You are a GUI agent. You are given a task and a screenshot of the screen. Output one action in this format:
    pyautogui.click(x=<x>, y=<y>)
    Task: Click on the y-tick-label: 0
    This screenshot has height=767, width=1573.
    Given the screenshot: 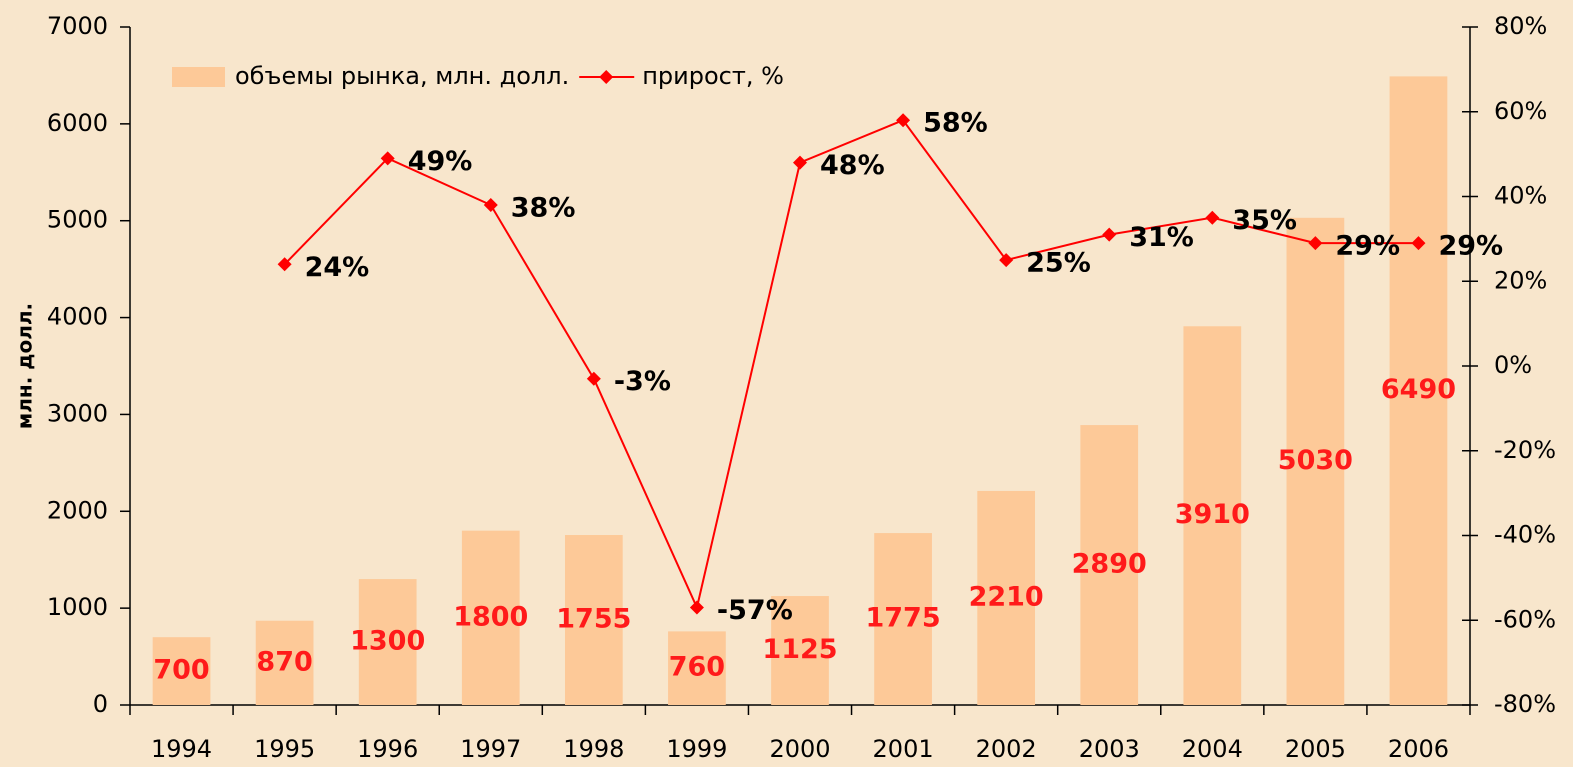 What is the action you would take?
    pyautogui.click(x=100, y=704)
    